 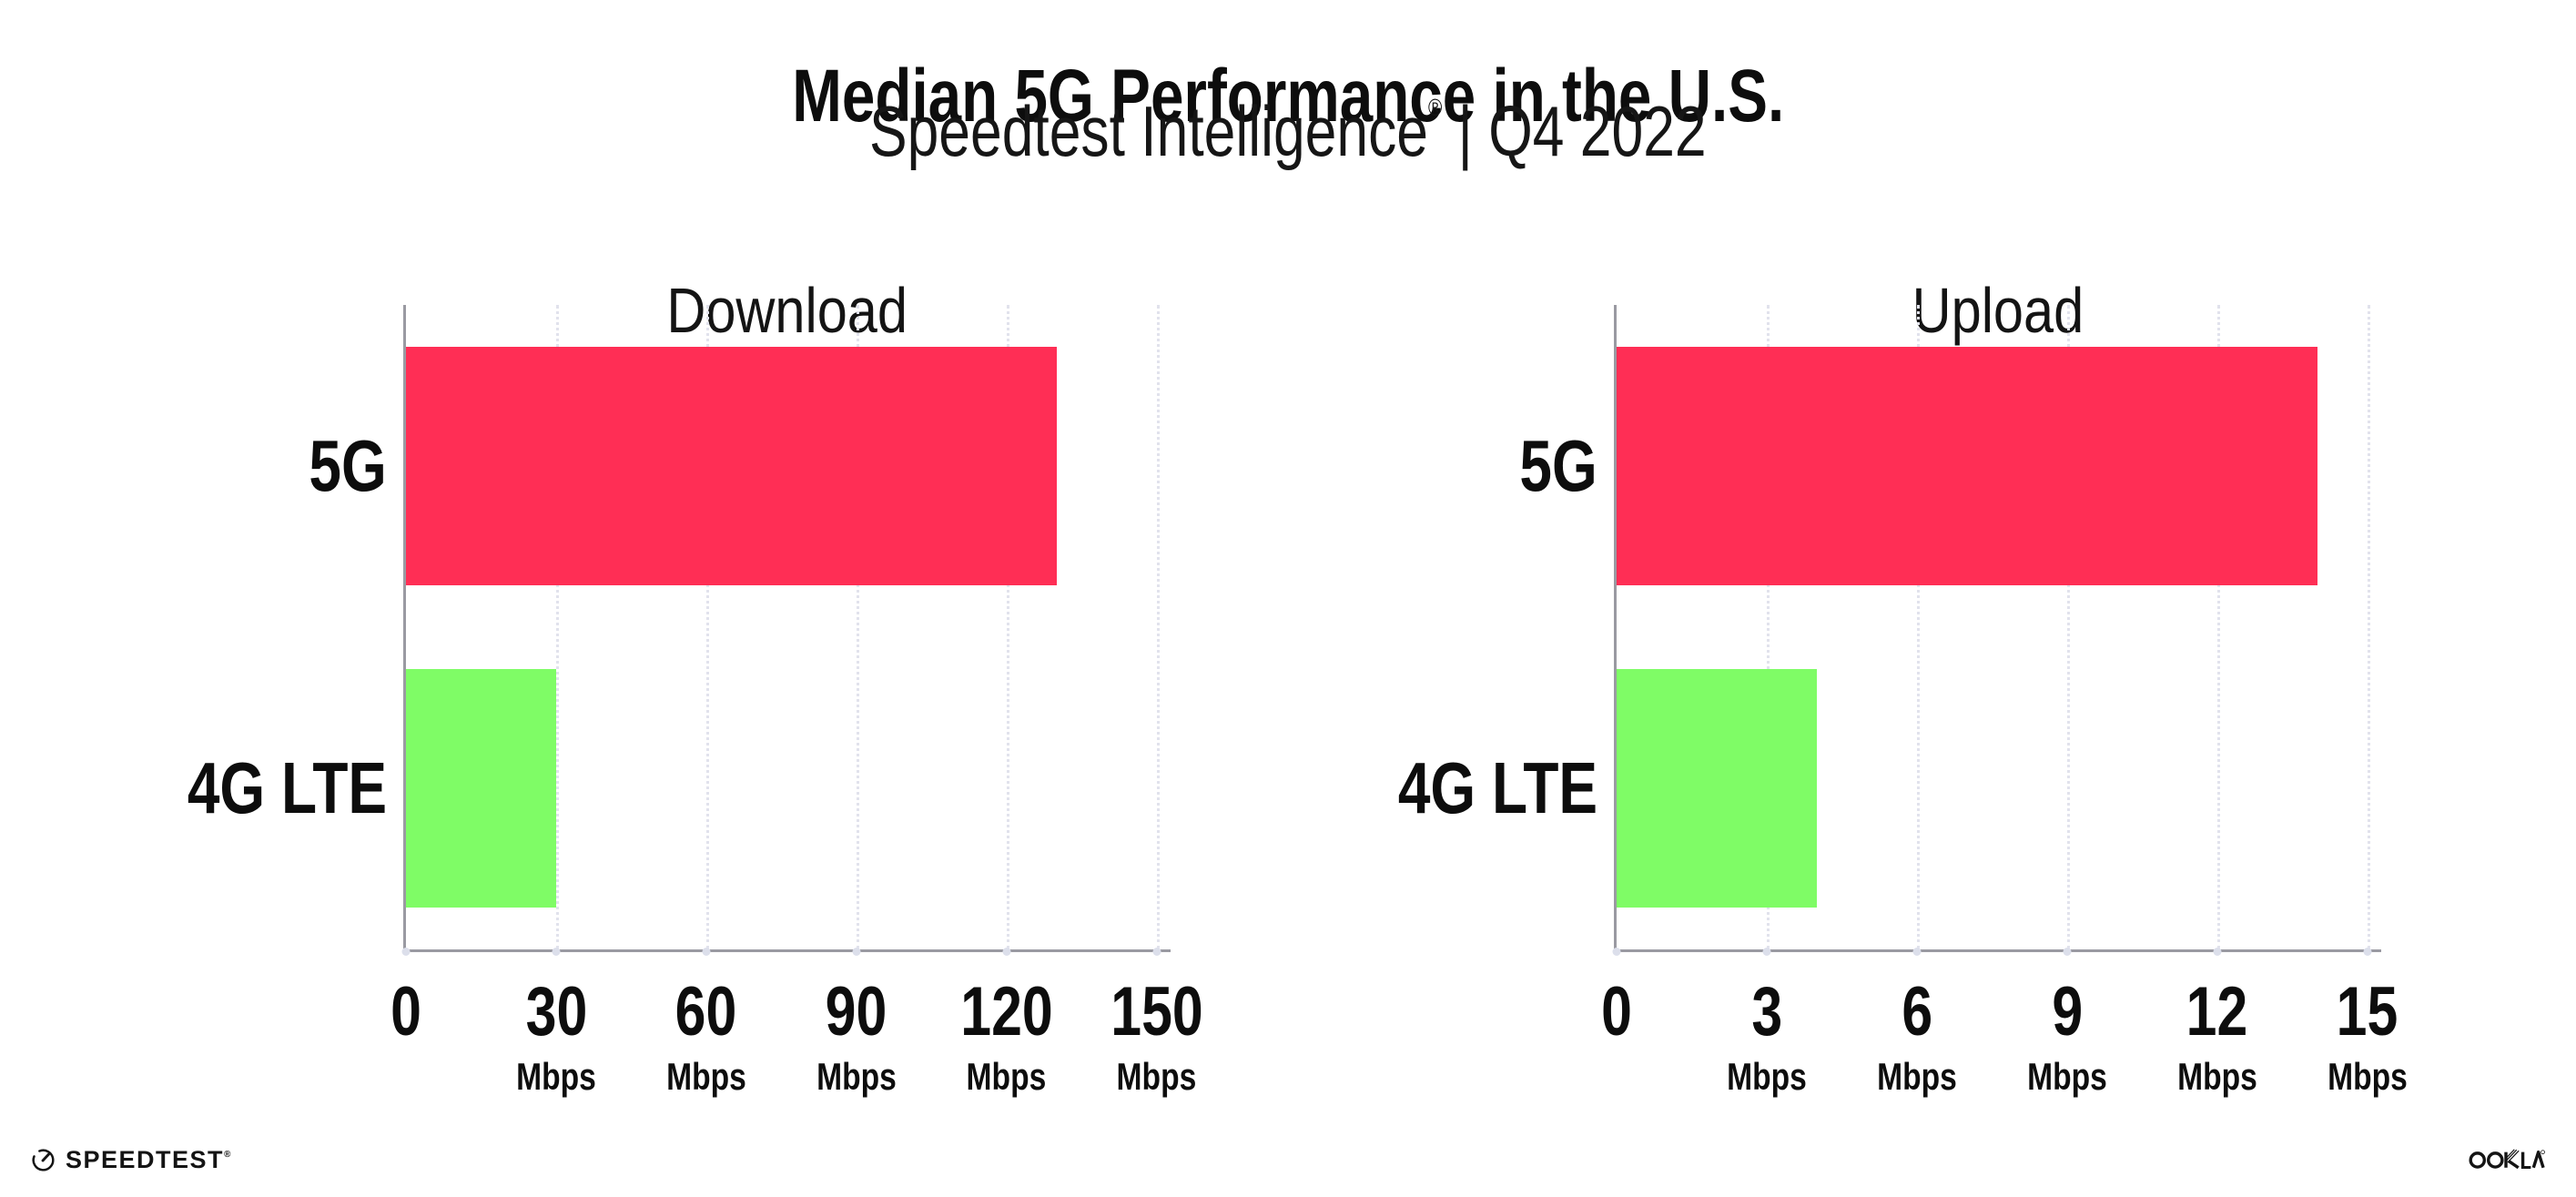 I want to click on tick-value-label: 12, so click(x=2217, y=1011).